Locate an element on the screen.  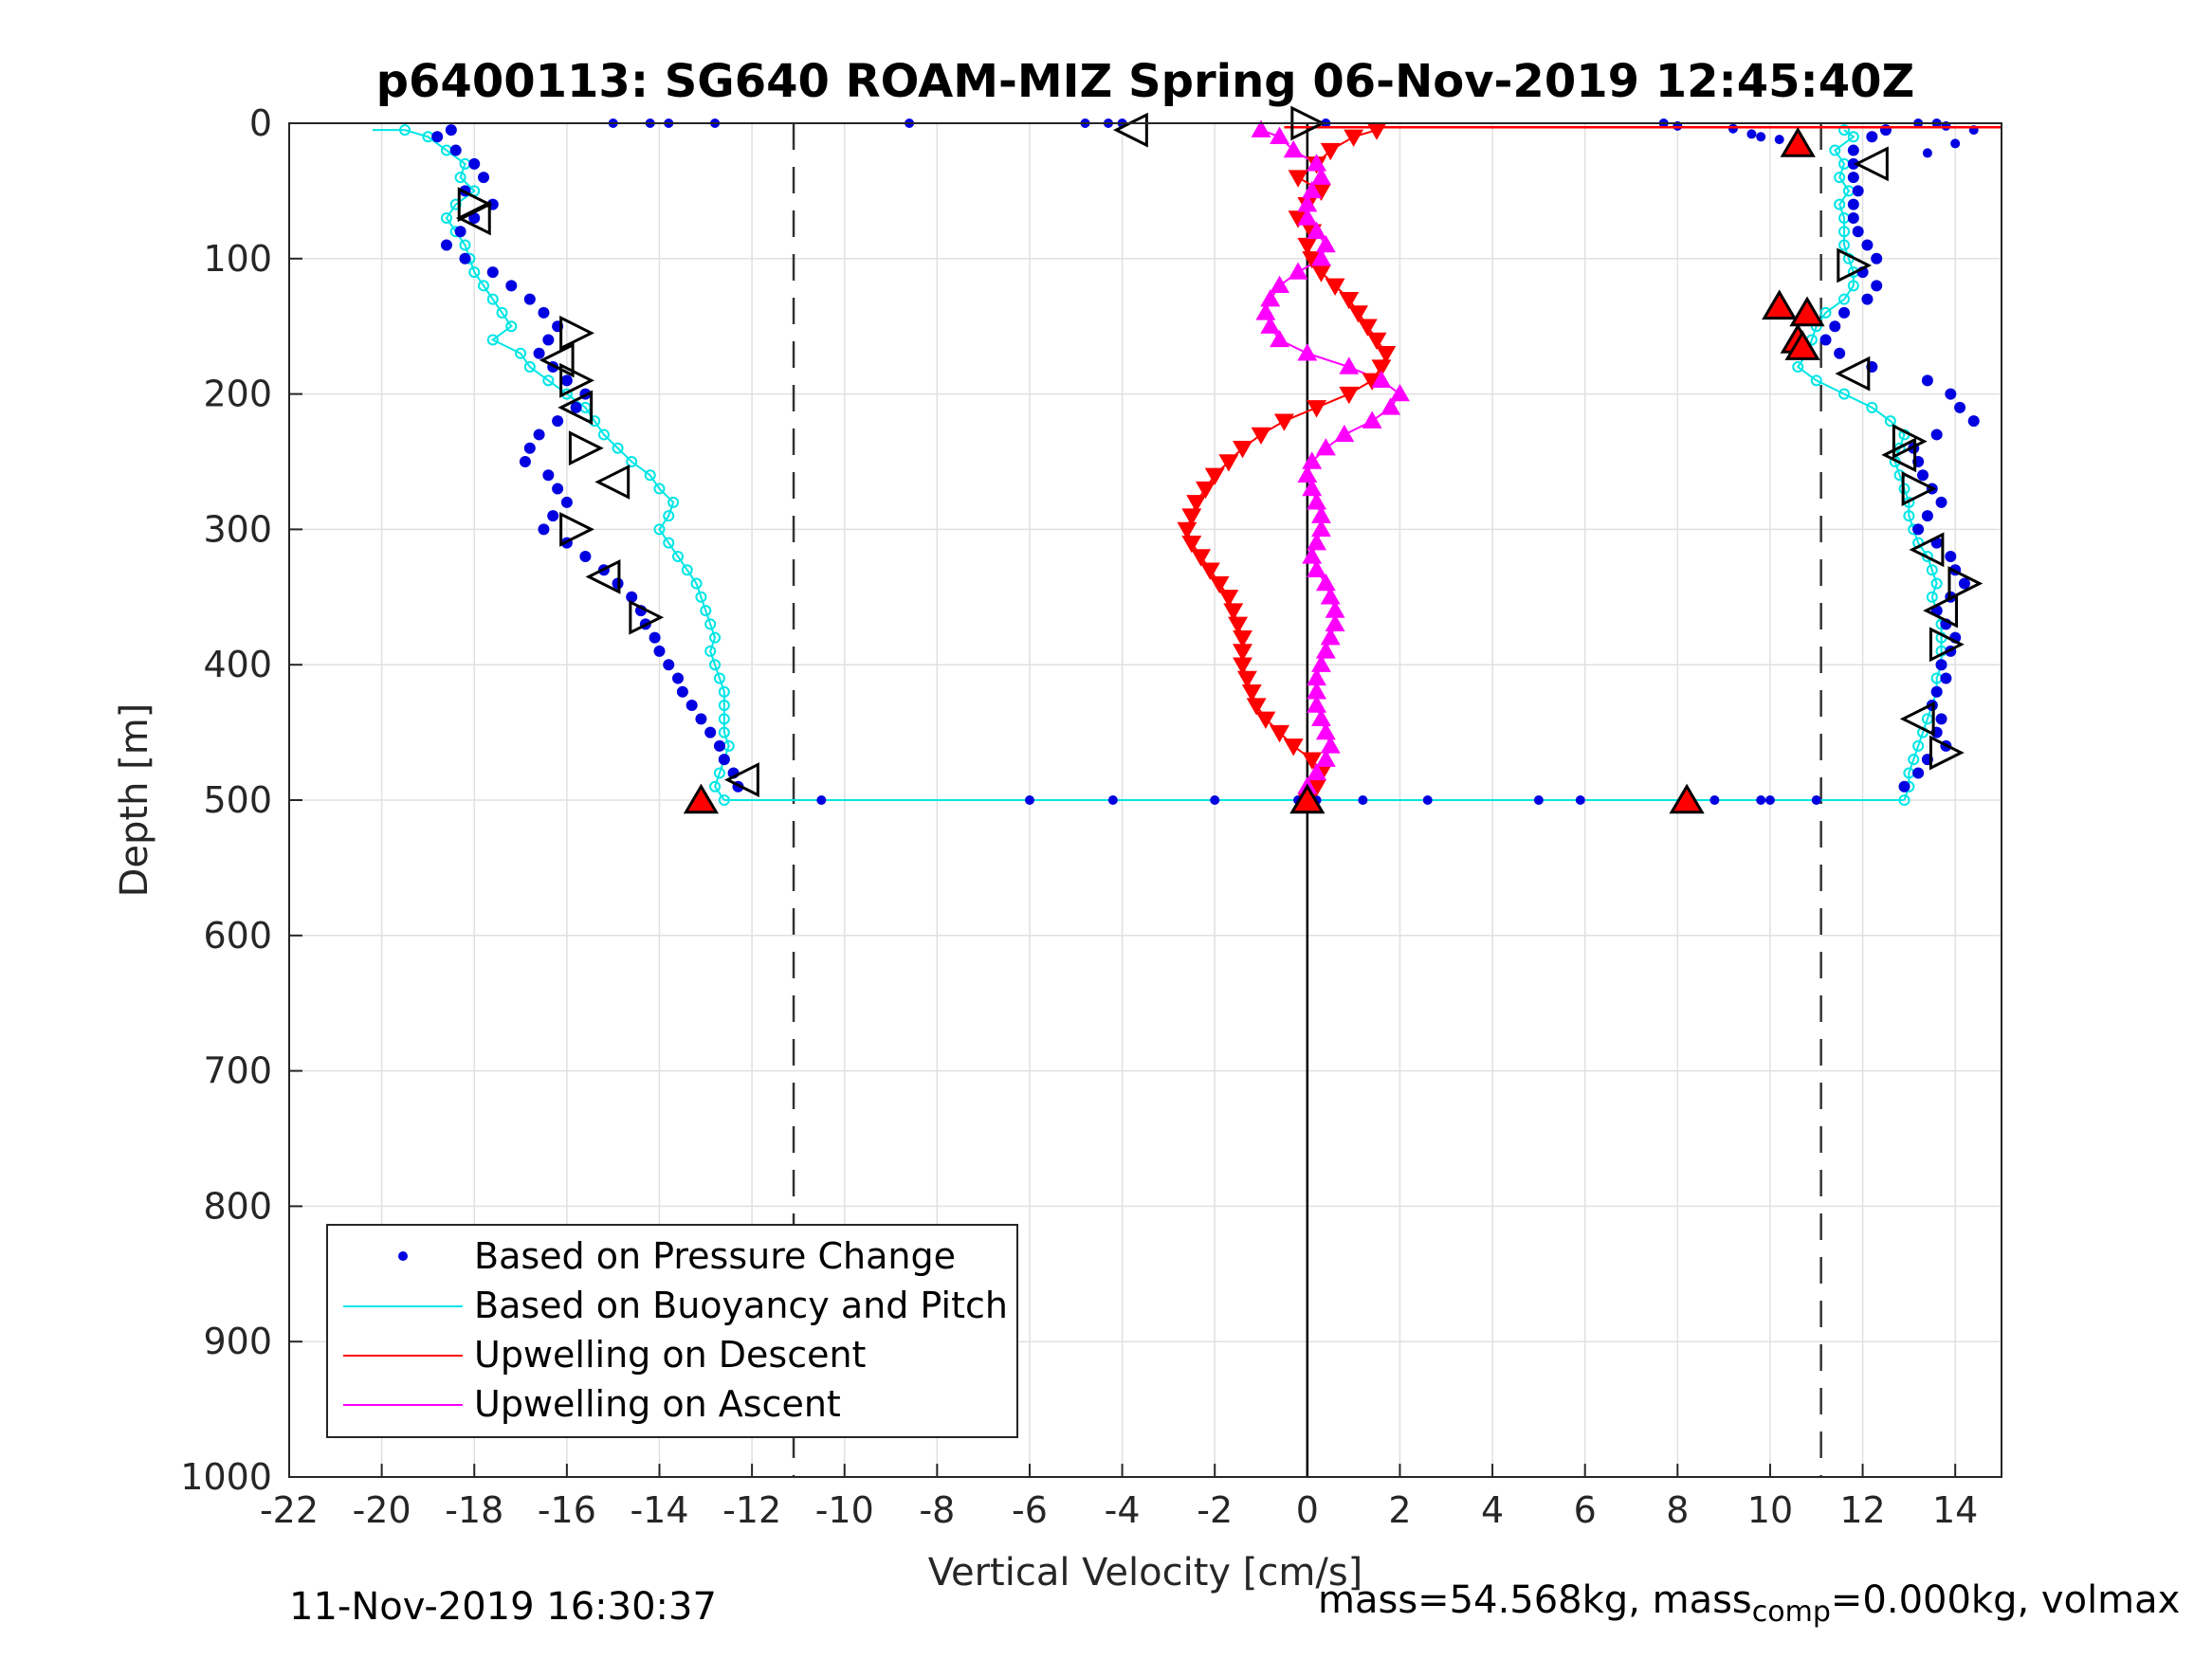
legend-marker-pressure is located at coordinates (403, 1256).